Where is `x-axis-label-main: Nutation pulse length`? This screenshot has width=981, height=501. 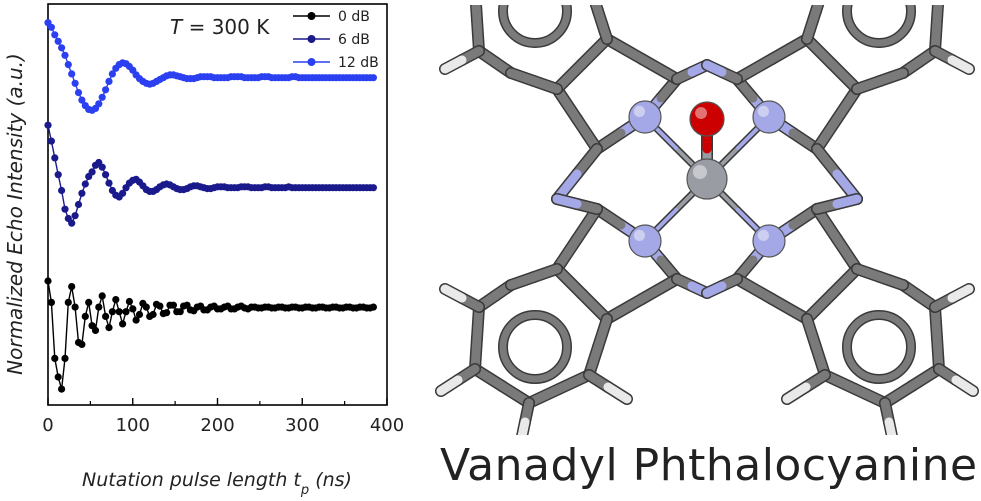 x-axis-label-main: Nutation pulse length is located at coordinates (184, 480).